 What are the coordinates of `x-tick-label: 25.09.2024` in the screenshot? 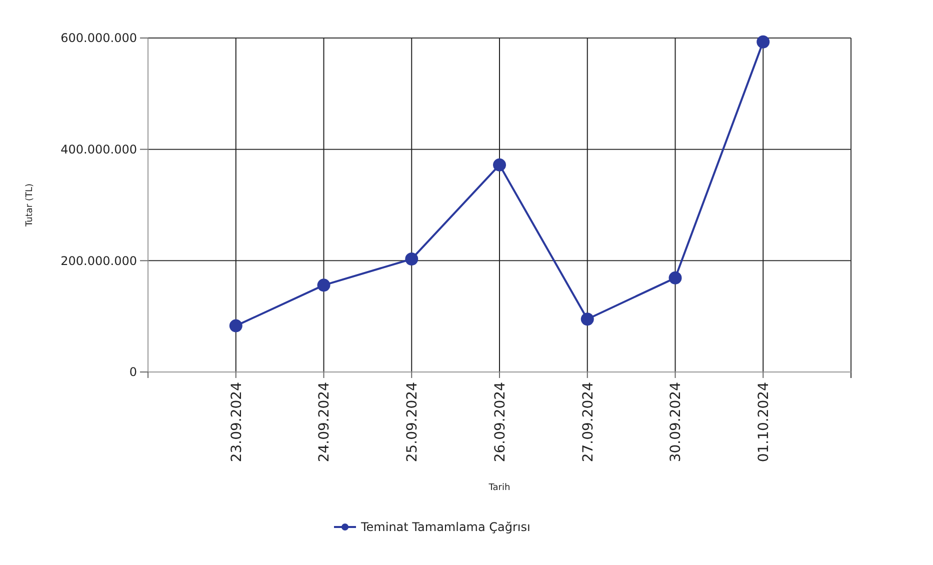 It's located at (412, 422).